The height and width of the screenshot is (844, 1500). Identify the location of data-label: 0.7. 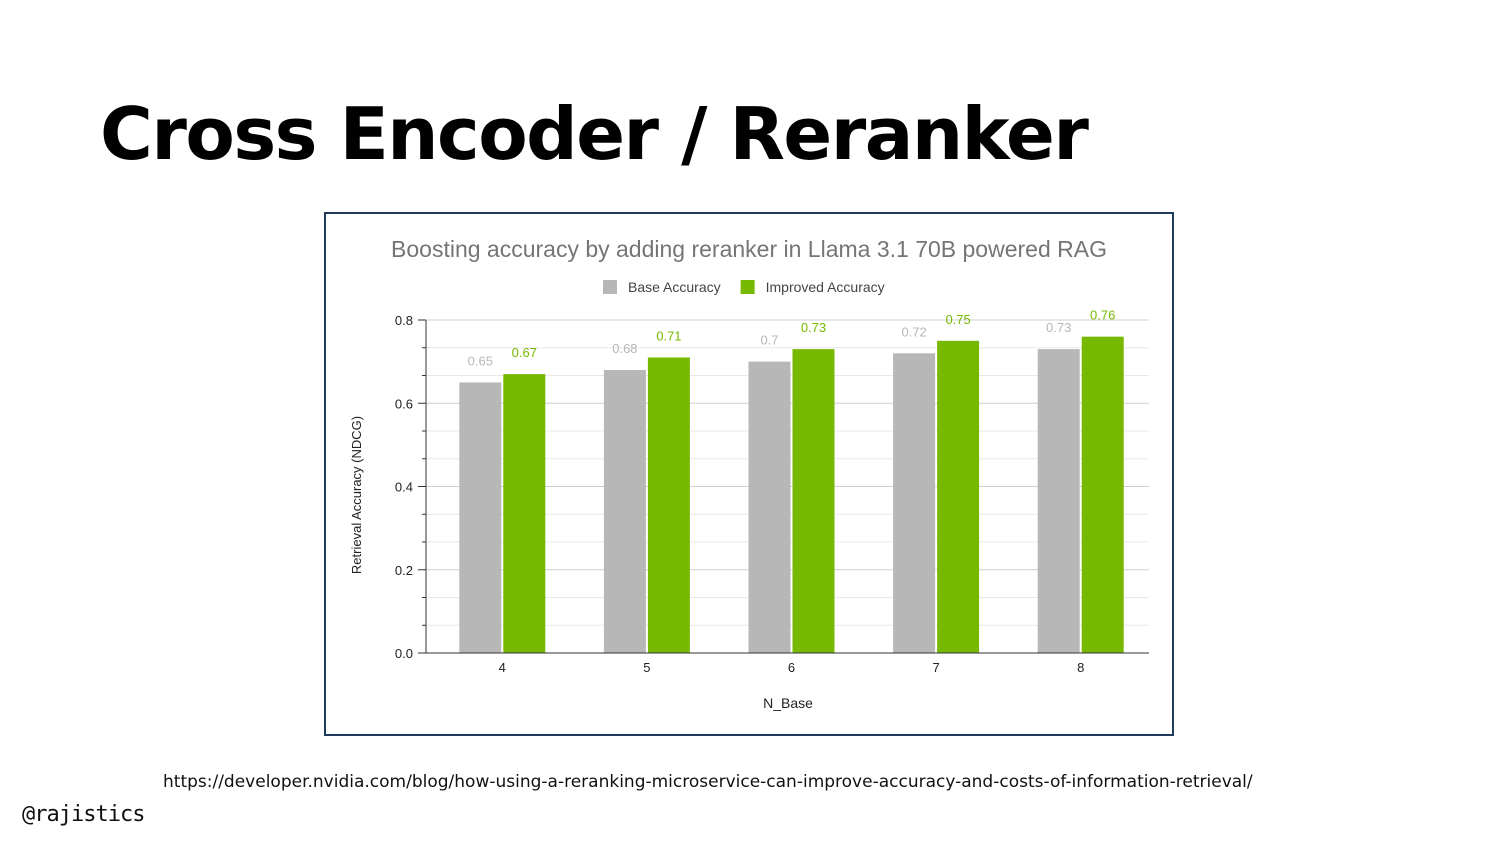
(769, 340).